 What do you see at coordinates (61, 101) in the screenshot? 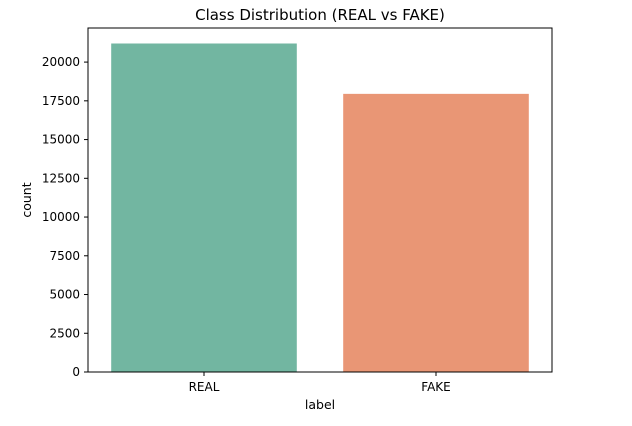
I see `y-tick-label: 17500` at bounding box center [61, 101].